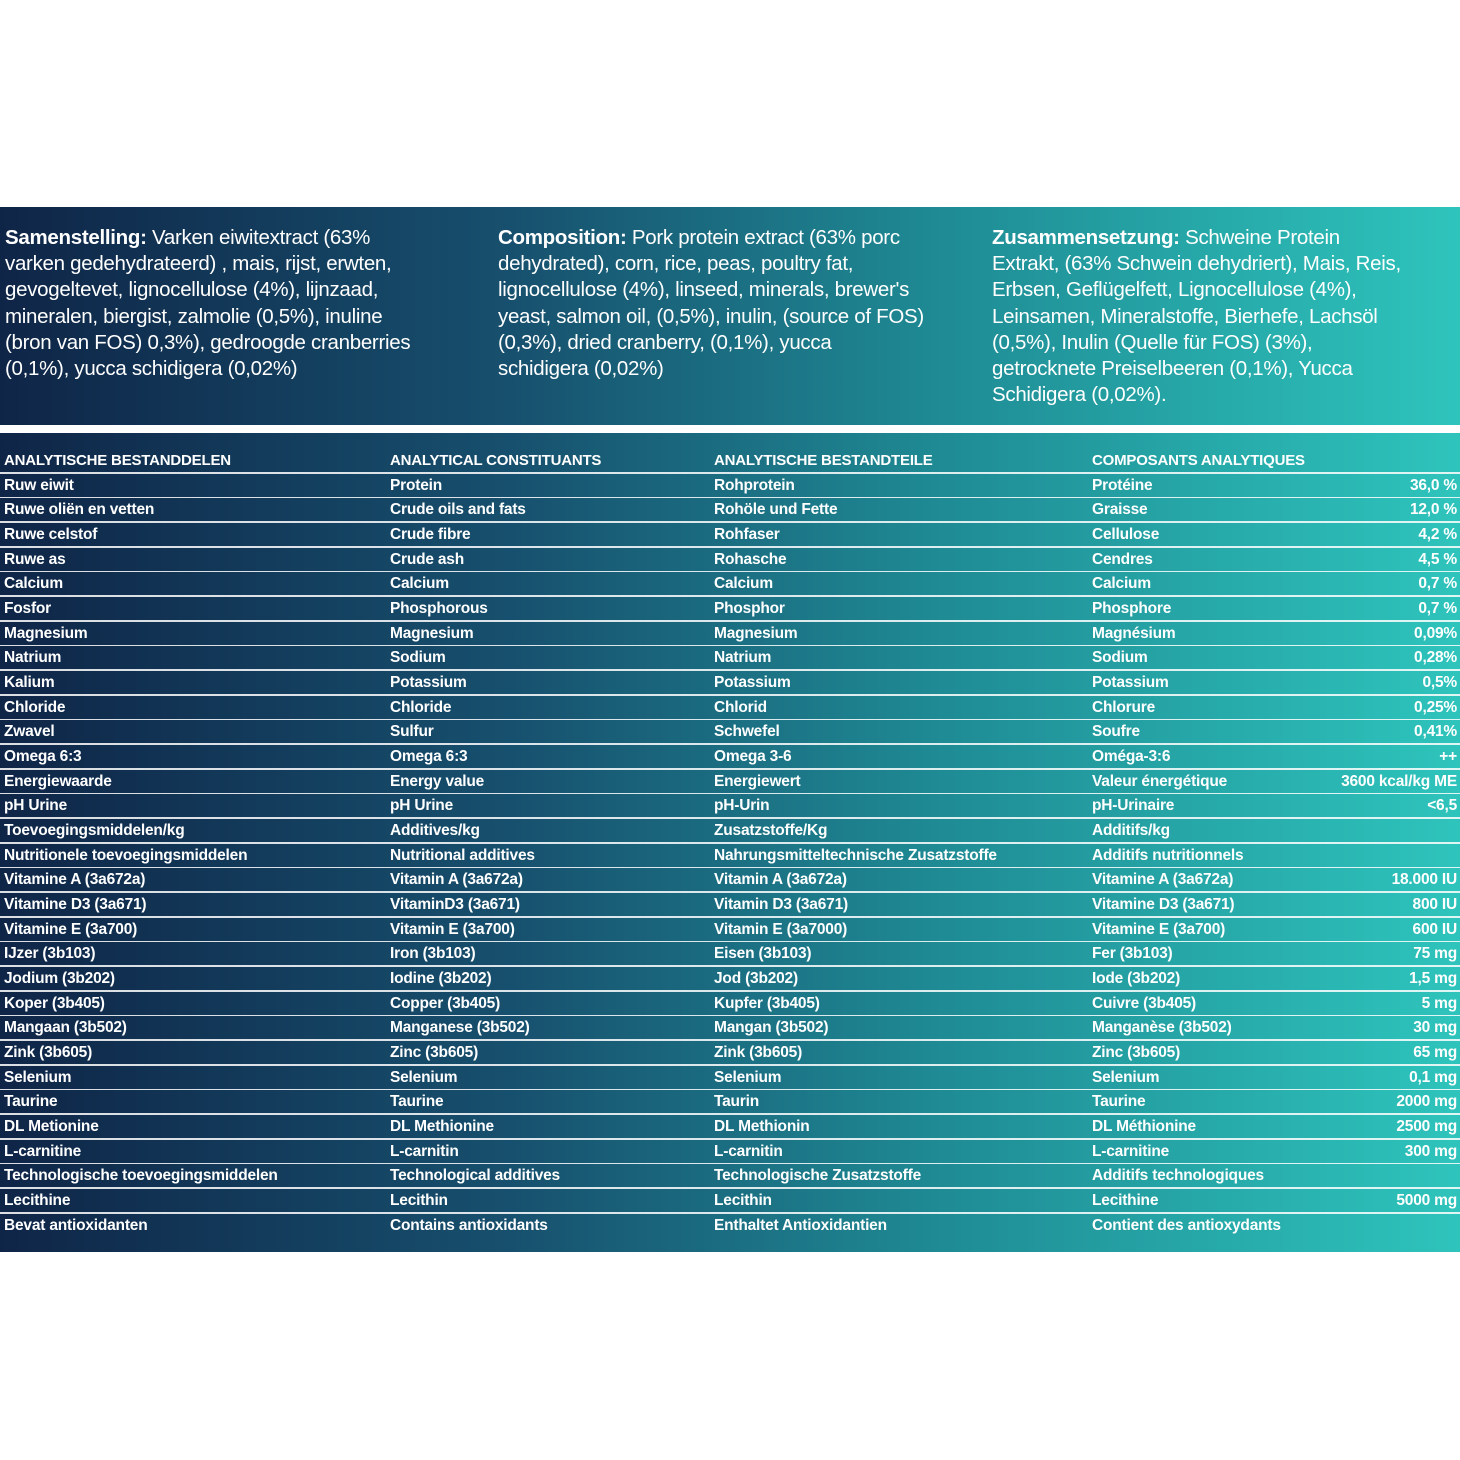  I want to click on table-cell: Chlorid, so click(740, 707).